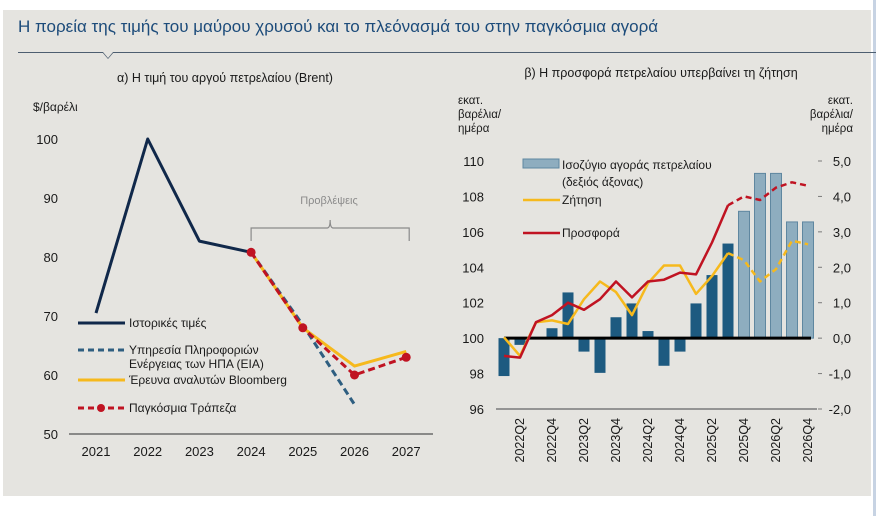 This screenshot has width=879, height=516. Describe the element at coordinates (51, 434) in the screenshot. I see `y-tick-label: 50` at that location.